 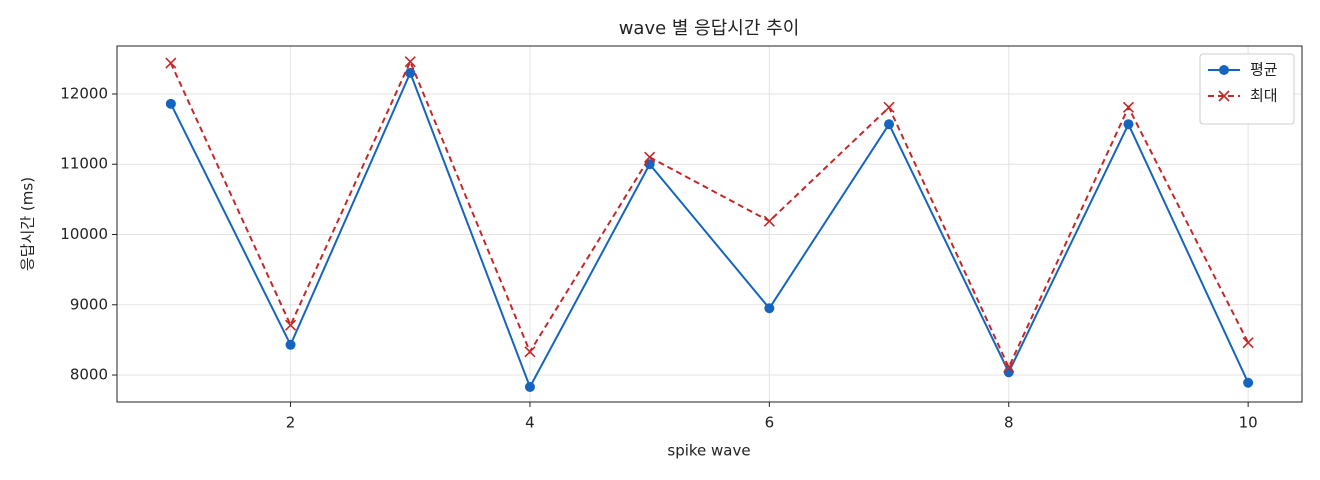 What do you see at coordinates (84, 234) in the screenshot?
I see `y-tick-label: 10000` at bounding box center [84, 234].